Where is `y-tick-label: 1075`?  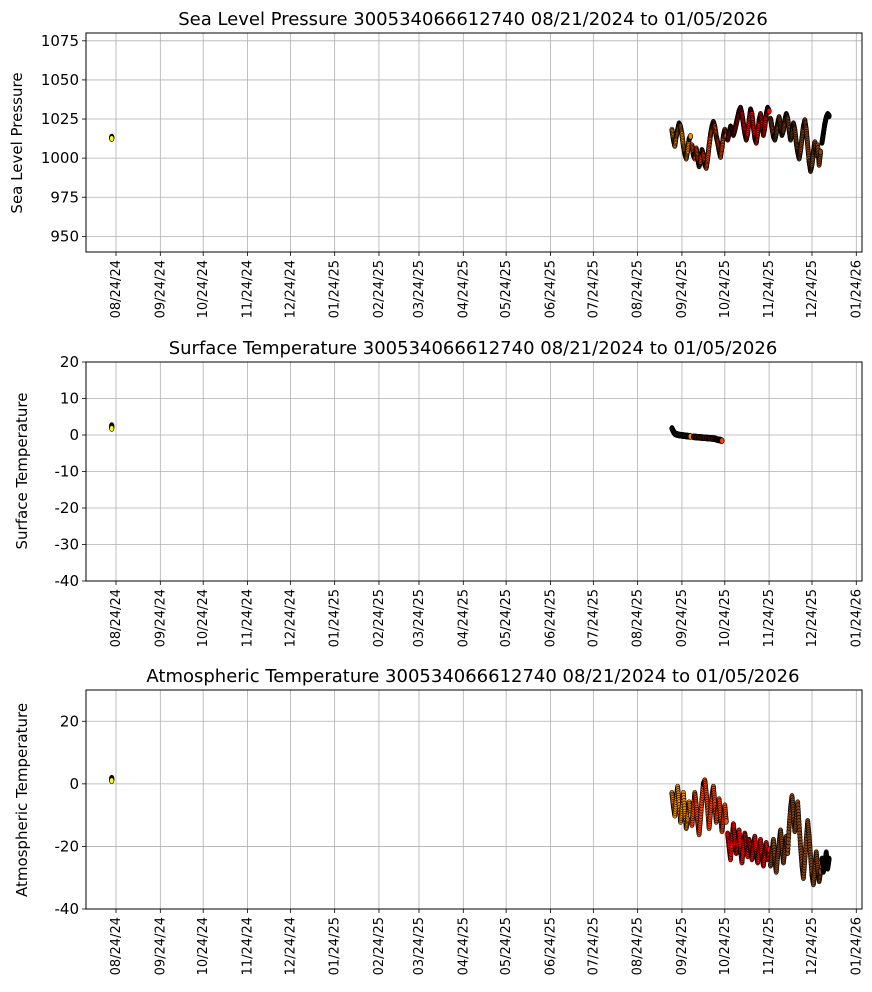
y-tick-label: 1075 is located at coordinates (60, 41).